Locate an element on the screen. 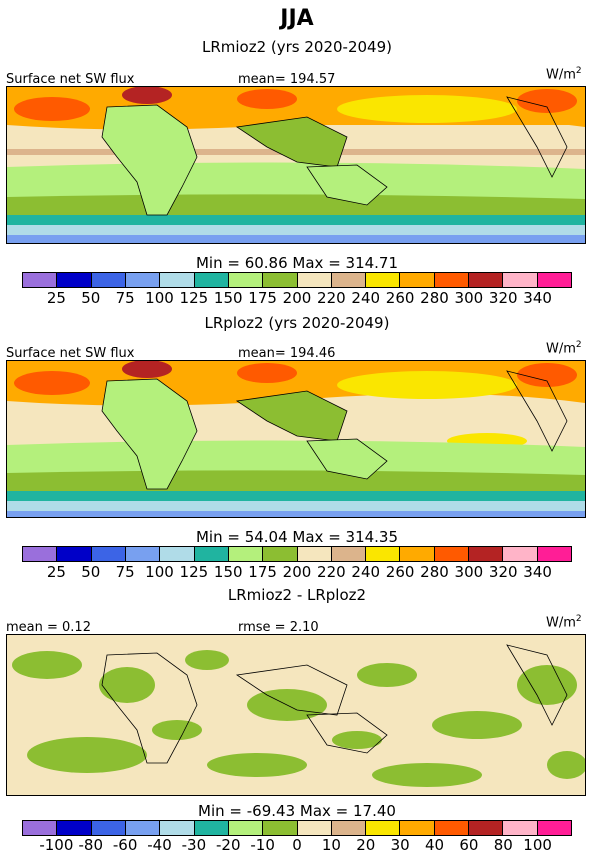 The image size is (594, 857). figure-title: JJA is located at coordinates (297, 18).